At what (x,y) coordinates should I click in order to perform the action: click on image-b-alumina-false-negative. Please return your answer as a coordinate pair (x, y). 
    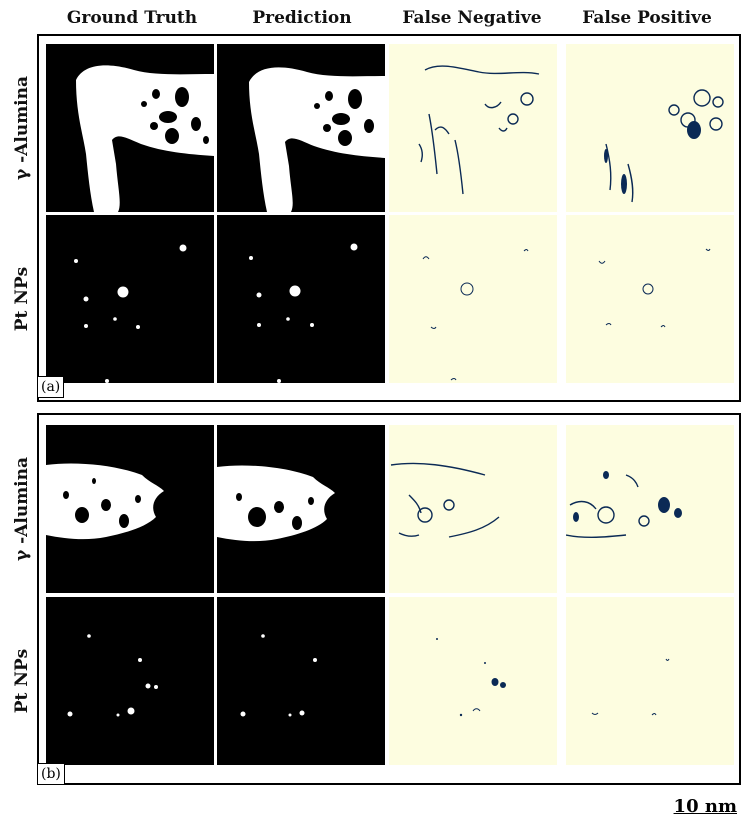
    Looking at the image, I should click on (473, 509).